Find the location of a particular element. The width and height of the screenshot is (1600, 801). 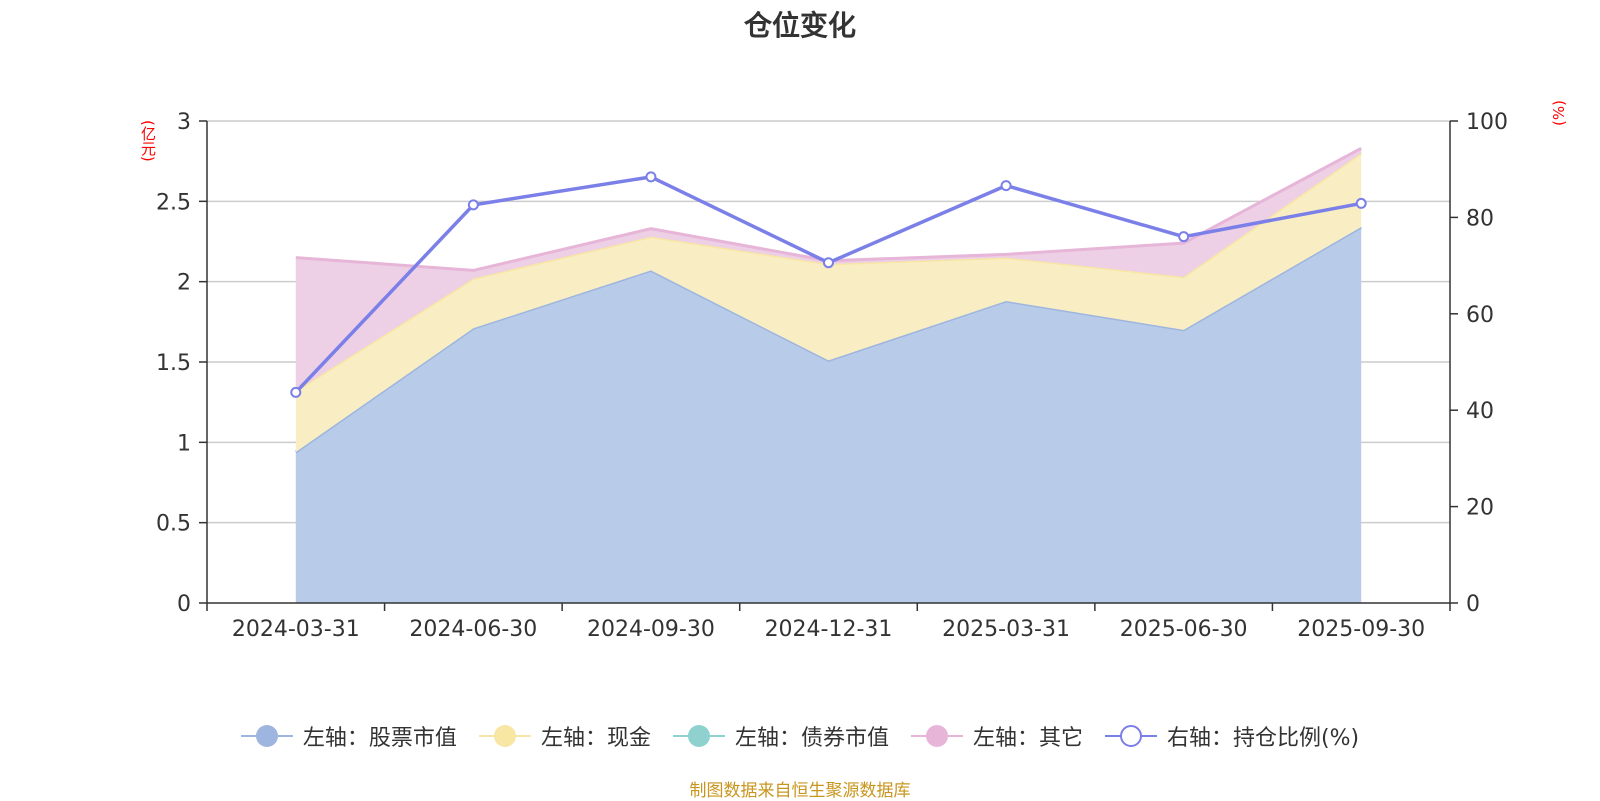

left-axis-tick-label: 1 is located at coordinates (184, 443).